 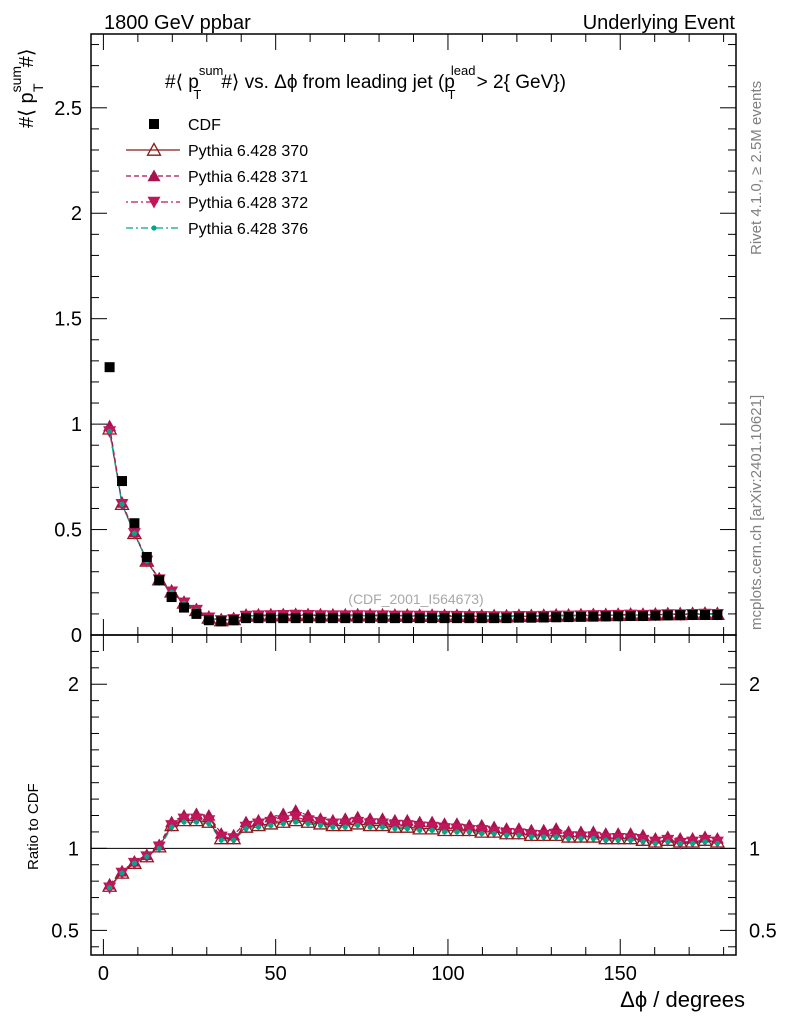 I want to click on legend-label: Pythia 6.428 370, so click(x=248, y=151).